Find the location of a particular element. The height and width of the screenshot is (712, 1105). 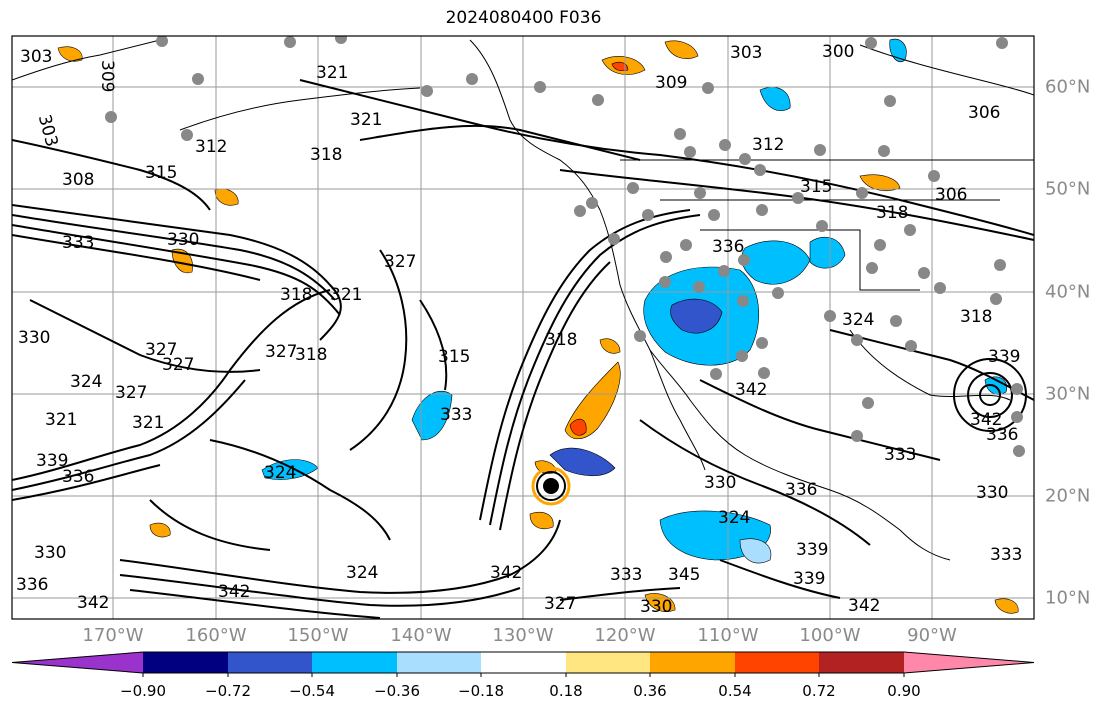

lon-label: 170°W is located at coordinates (113, 635).